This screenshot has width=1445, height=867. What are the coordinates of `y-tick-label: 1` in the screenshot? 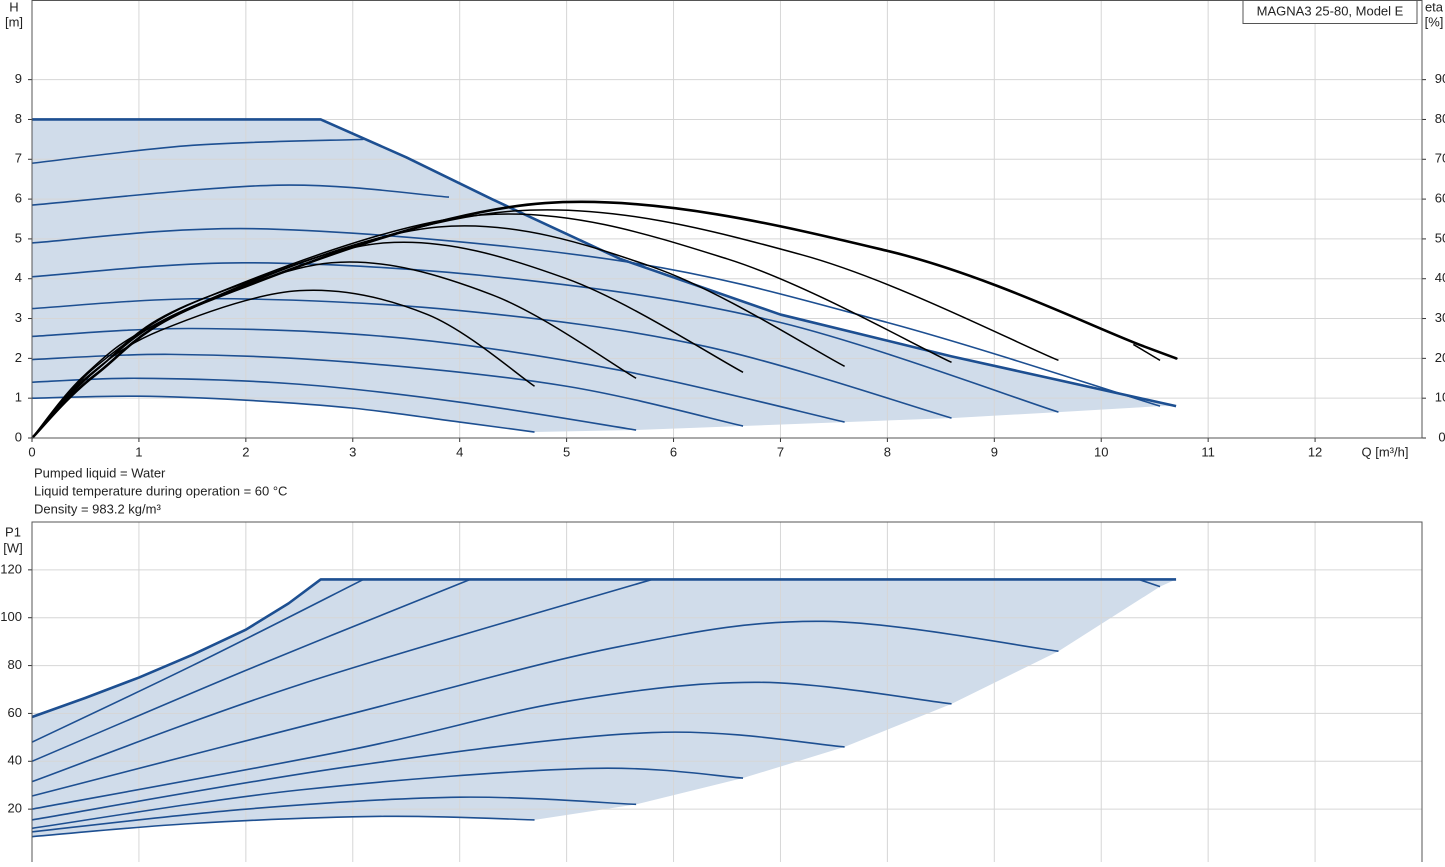 It's located at (18, 397).